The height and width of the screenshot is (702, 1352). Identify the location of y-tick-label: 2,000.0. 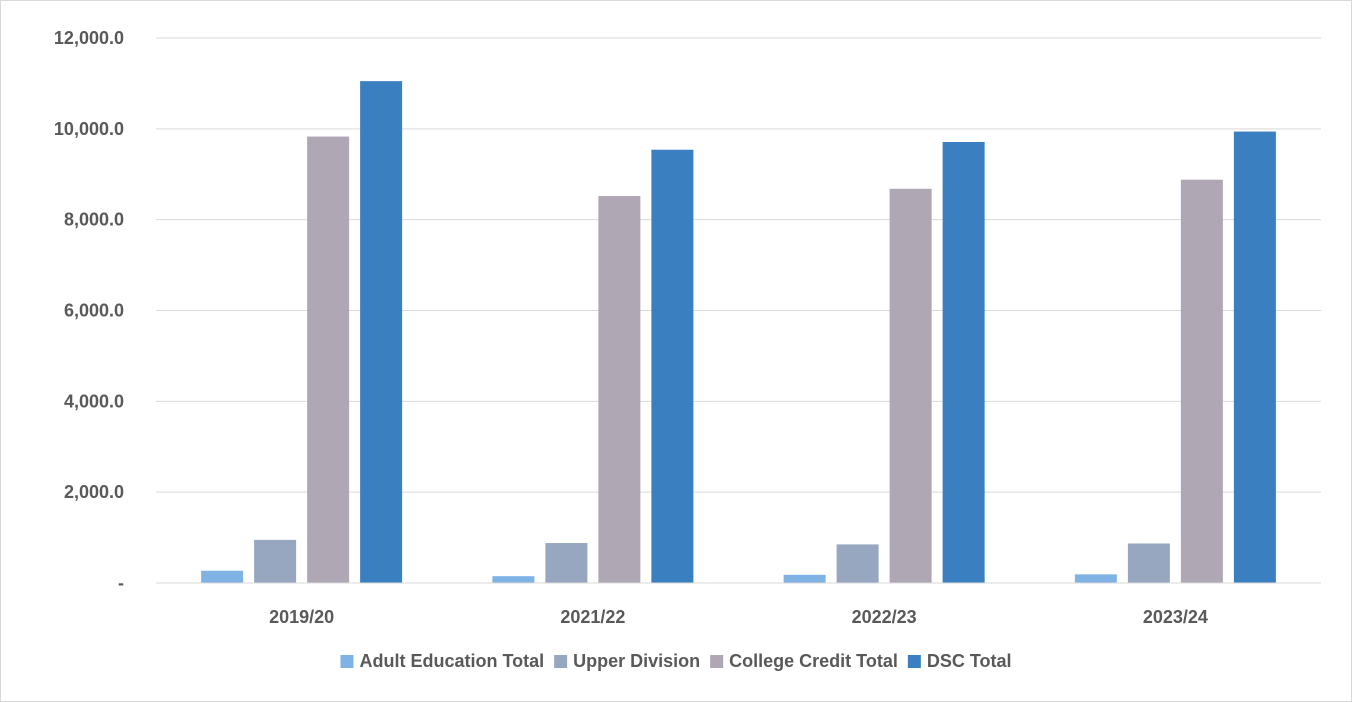
(94, 492).